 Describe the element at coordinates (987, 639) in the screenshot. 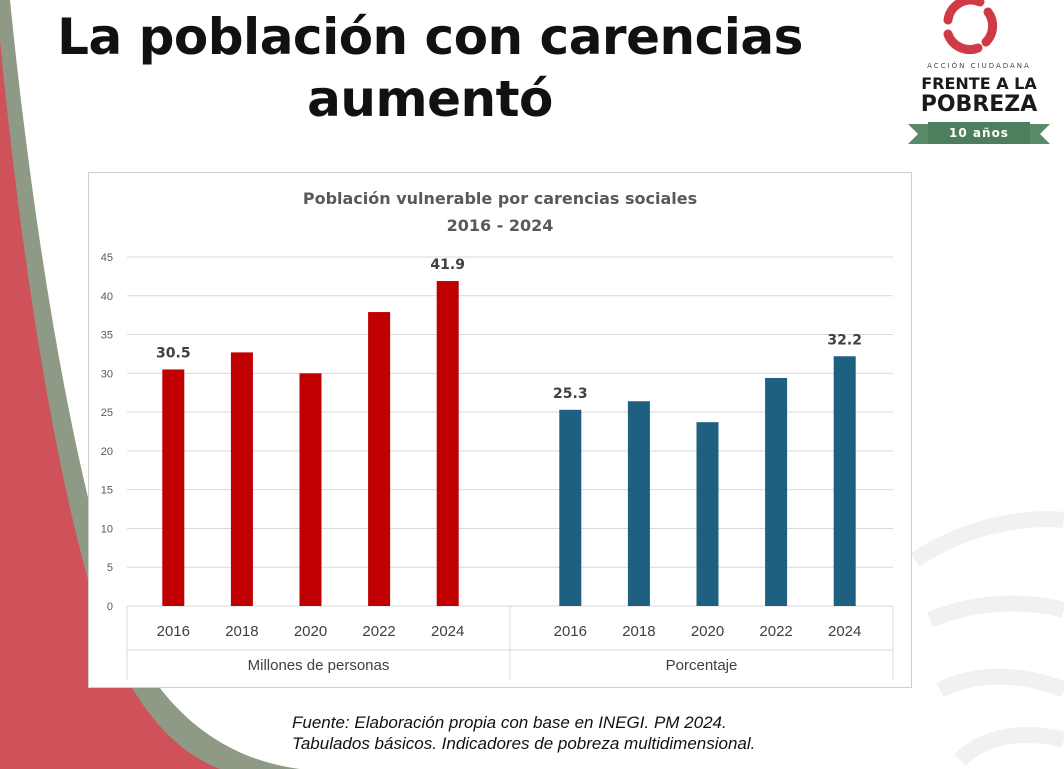

I see `watermark-hands` at that location.